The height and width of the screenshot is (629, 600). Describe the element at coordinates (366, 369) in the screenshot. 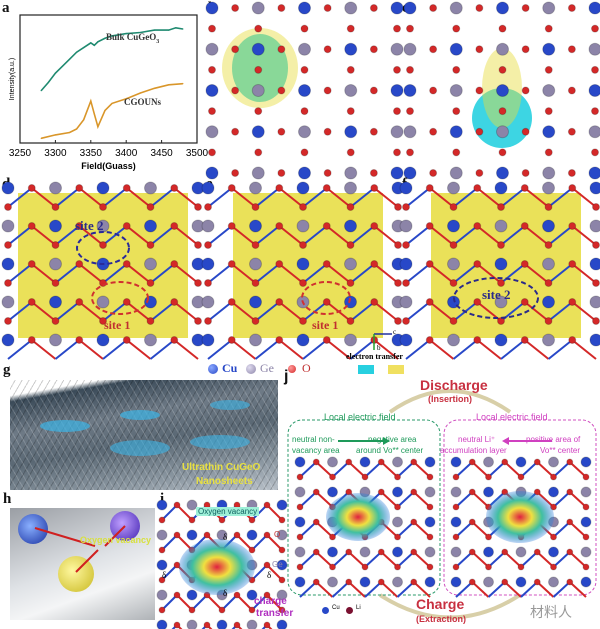

I see `cyan-swatch` at that location.